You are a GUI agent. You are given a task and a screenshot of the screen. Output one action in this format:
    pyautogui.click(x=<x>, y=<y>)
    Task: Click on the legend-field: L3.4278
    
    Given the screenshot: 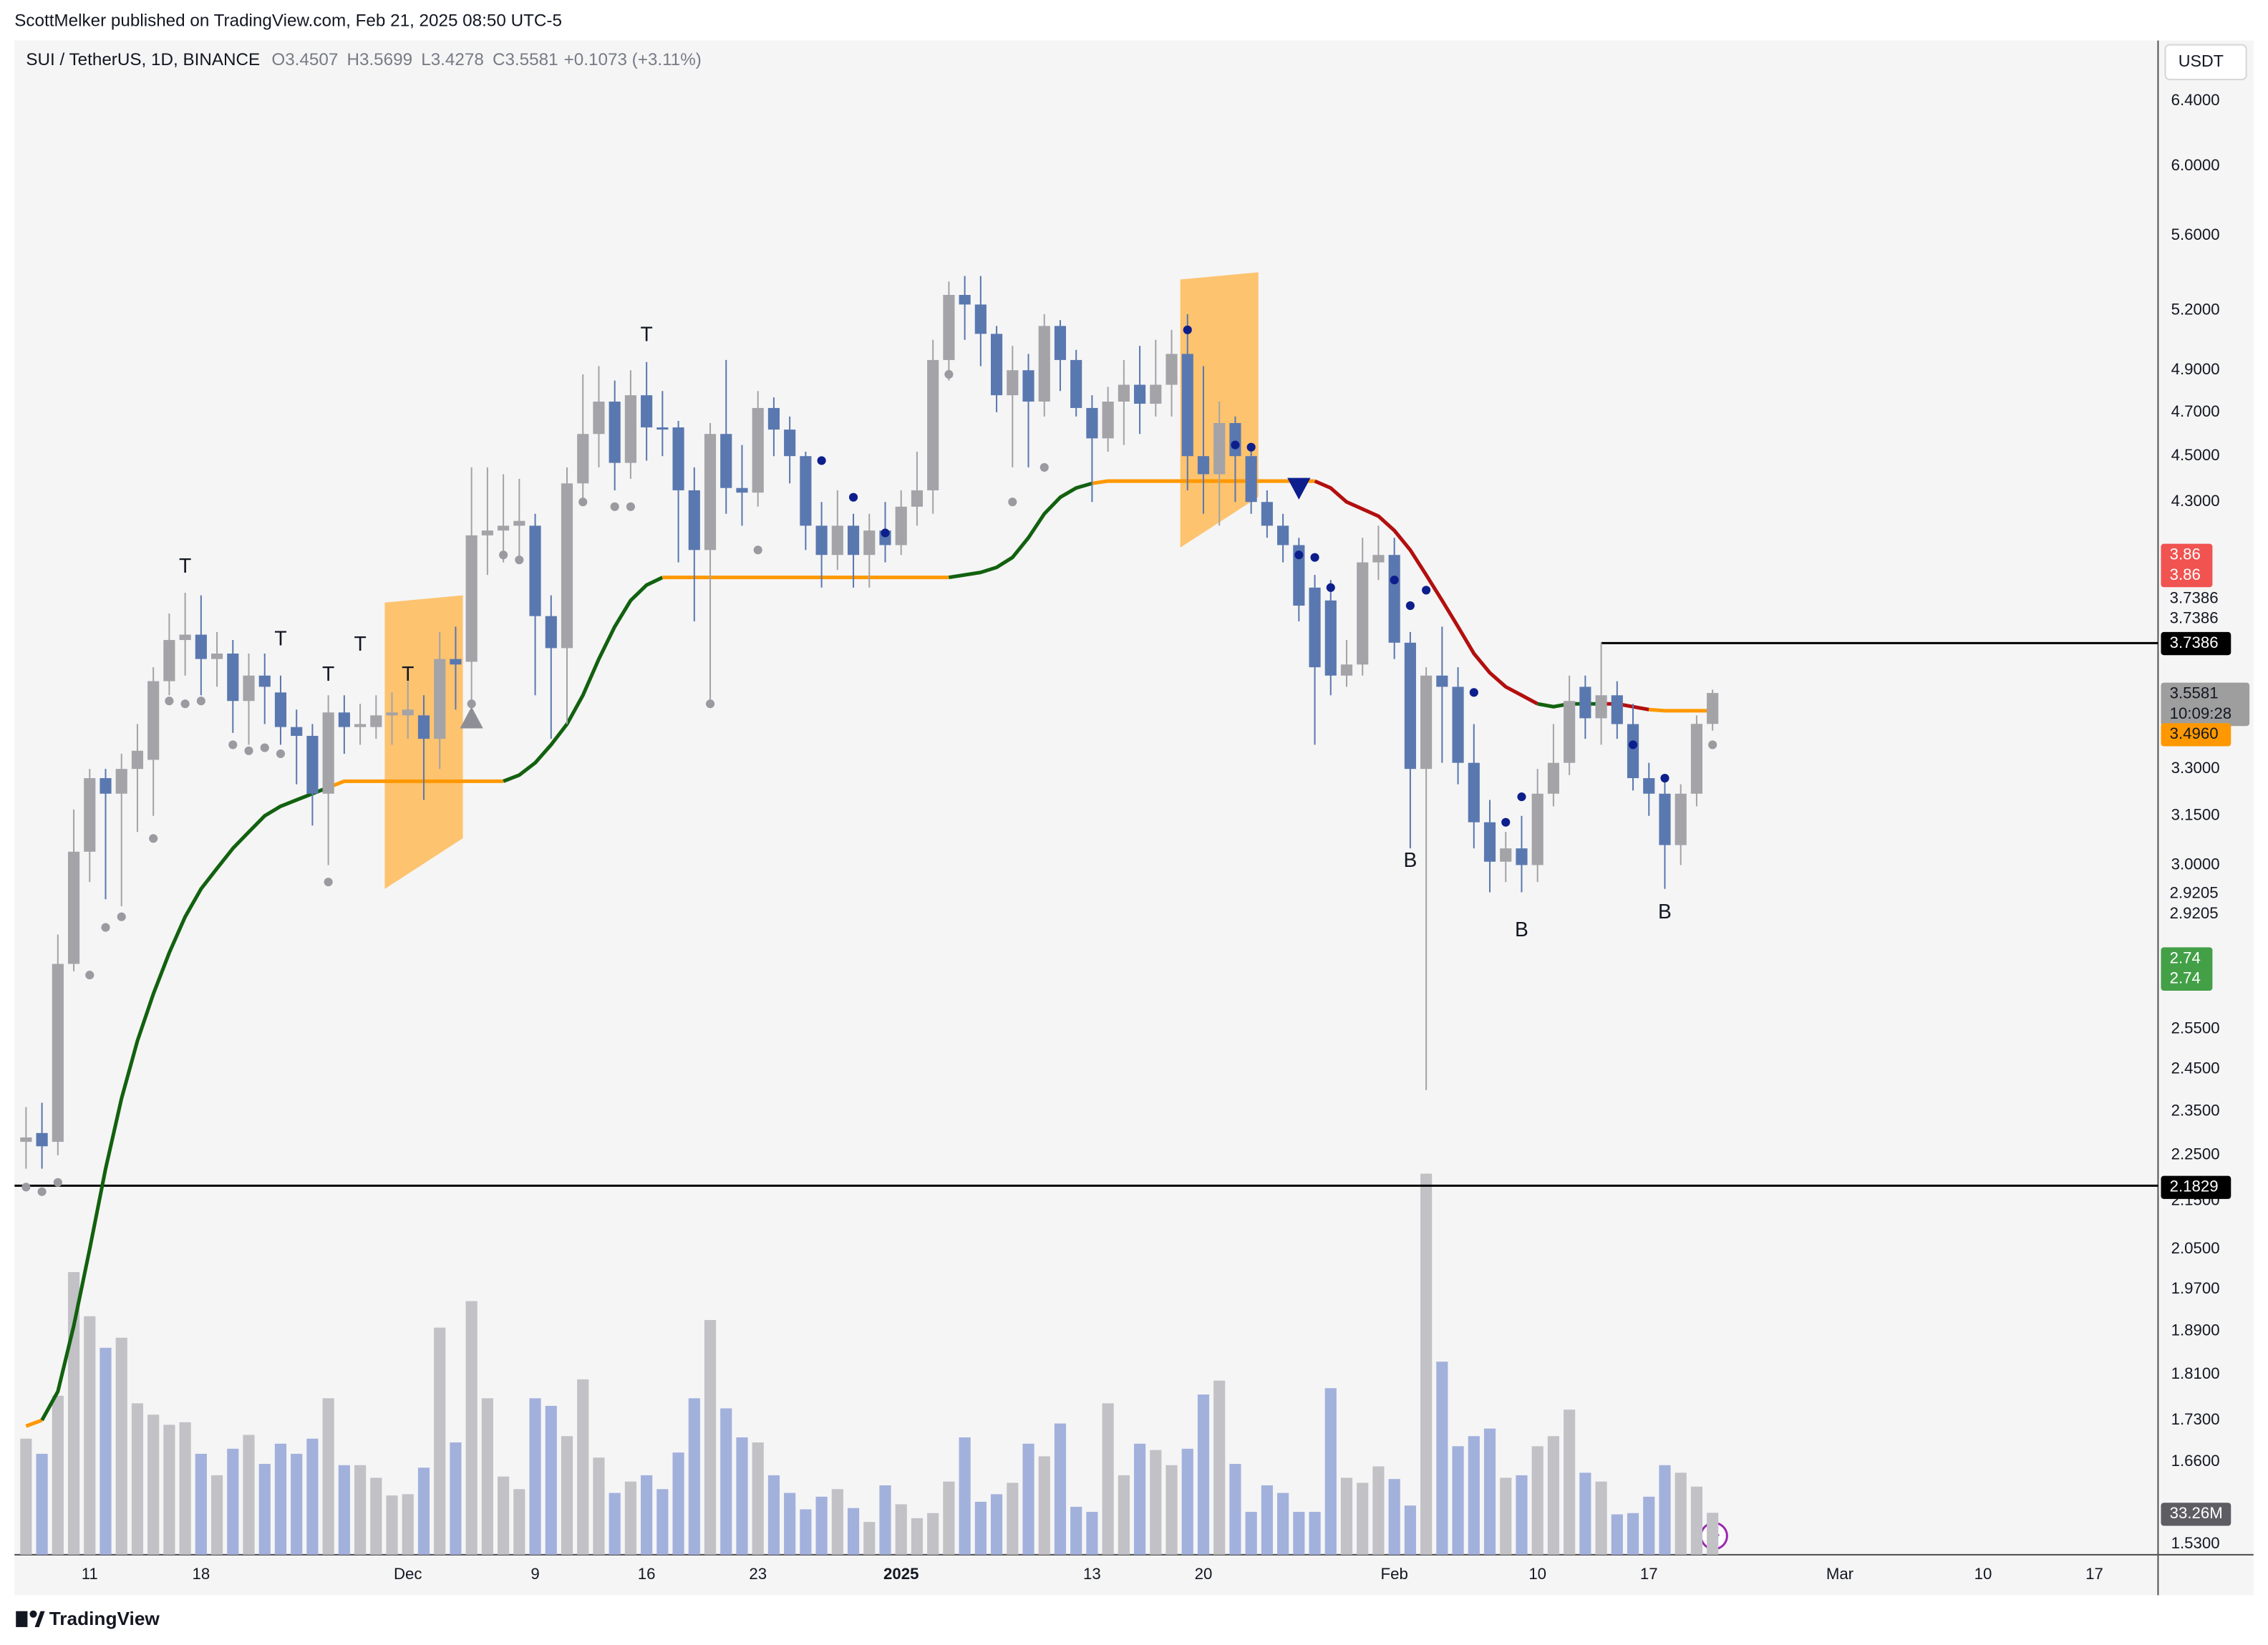 What is the action you would take?
    pyautogui.click(x=452, y=60)
    